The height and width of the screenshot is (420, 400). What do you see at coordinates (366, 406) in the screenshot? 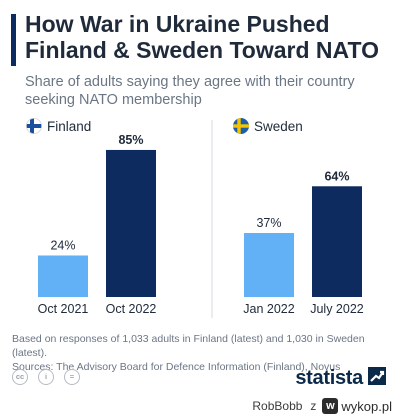
I see `watermark-site: wykop.pl` at bounding box center [366, 406].